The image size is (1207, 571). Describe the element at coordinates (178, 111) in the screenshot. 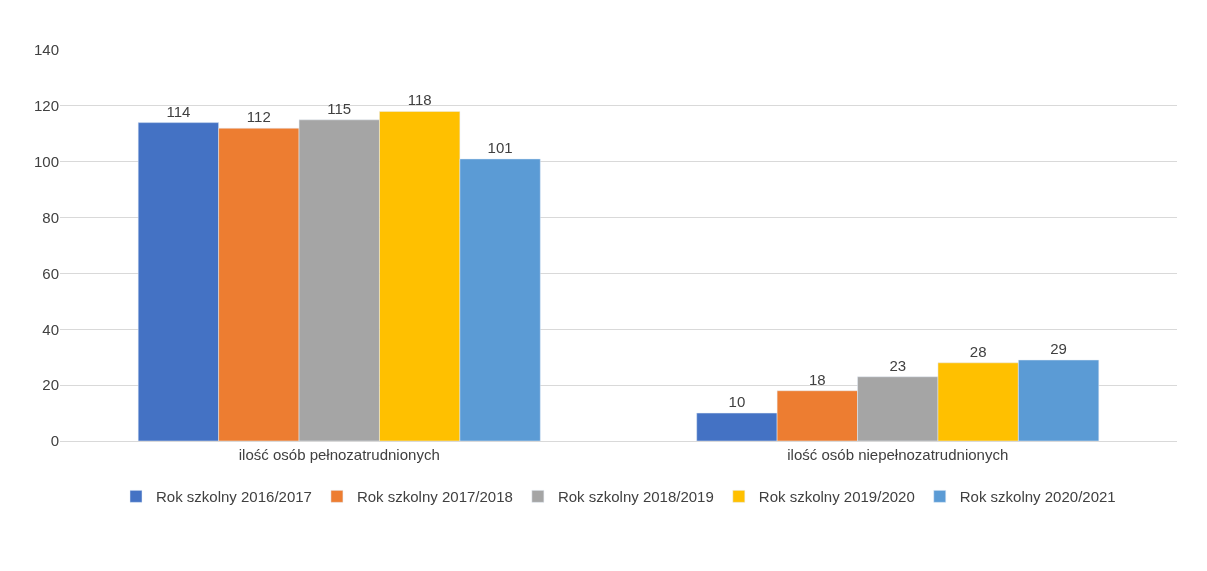

I see `data-label: 114` at that location.